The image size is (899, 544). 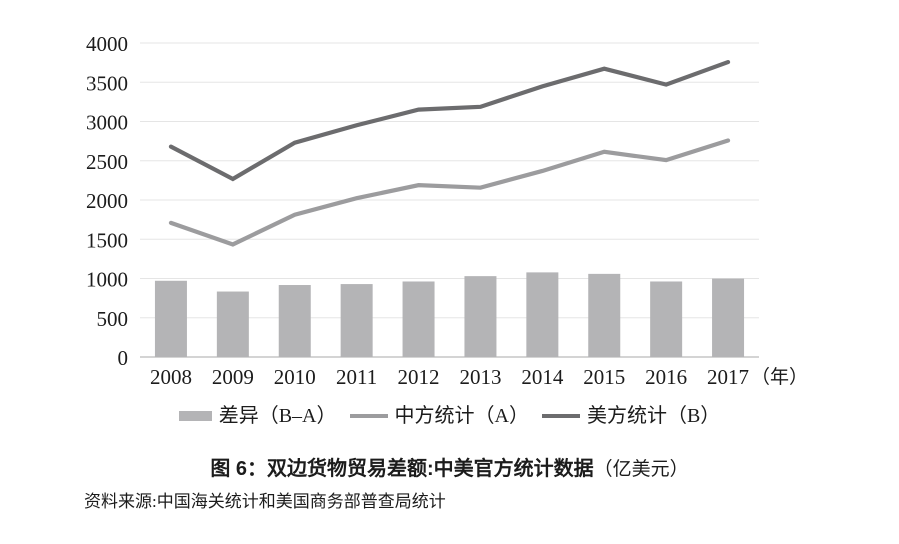 What do you see at coordinates (170, 318) in the screenshot?
I see `difference-bar-2008` at bounding box center [170, 318].